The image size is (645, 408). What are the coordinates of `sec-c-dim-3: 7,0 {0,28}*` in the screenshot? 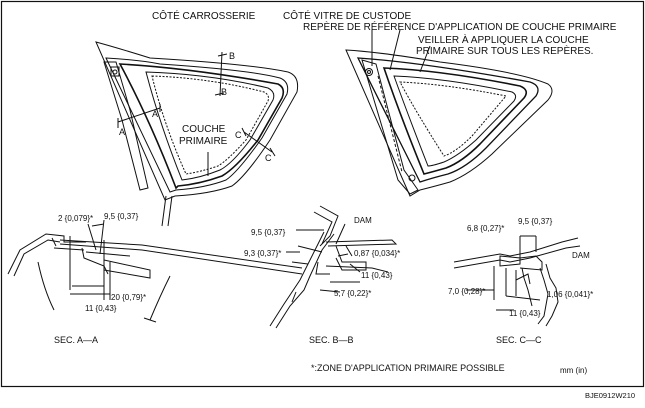 It's located at (467, 291).